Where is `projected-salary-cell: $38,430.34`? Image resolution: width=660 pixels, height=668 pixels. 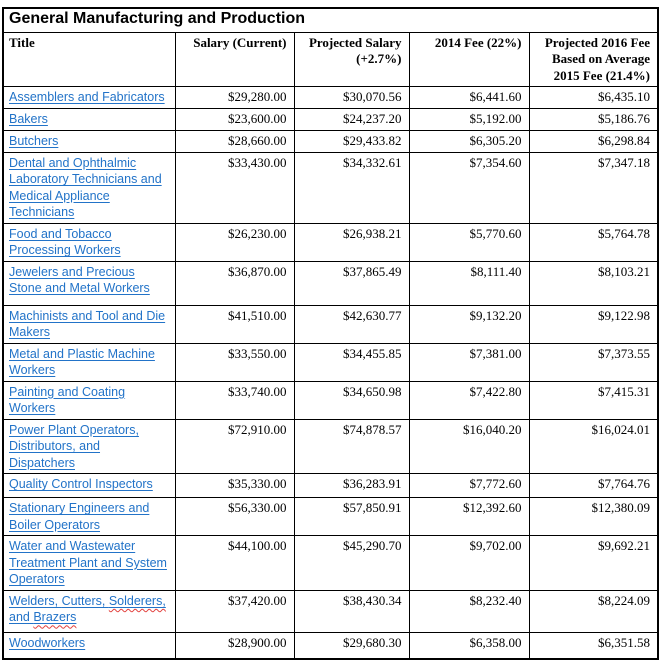
projected-salary-cell: $38,430.34 is located at coordinates (351, 611).